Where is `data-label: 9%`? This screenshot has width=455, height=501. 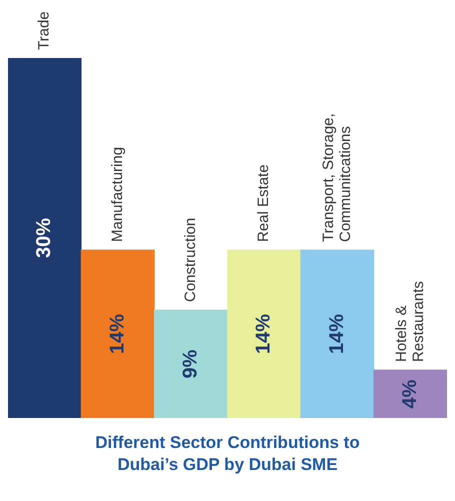 data-label: 9% is located at coordinates (190, 363).